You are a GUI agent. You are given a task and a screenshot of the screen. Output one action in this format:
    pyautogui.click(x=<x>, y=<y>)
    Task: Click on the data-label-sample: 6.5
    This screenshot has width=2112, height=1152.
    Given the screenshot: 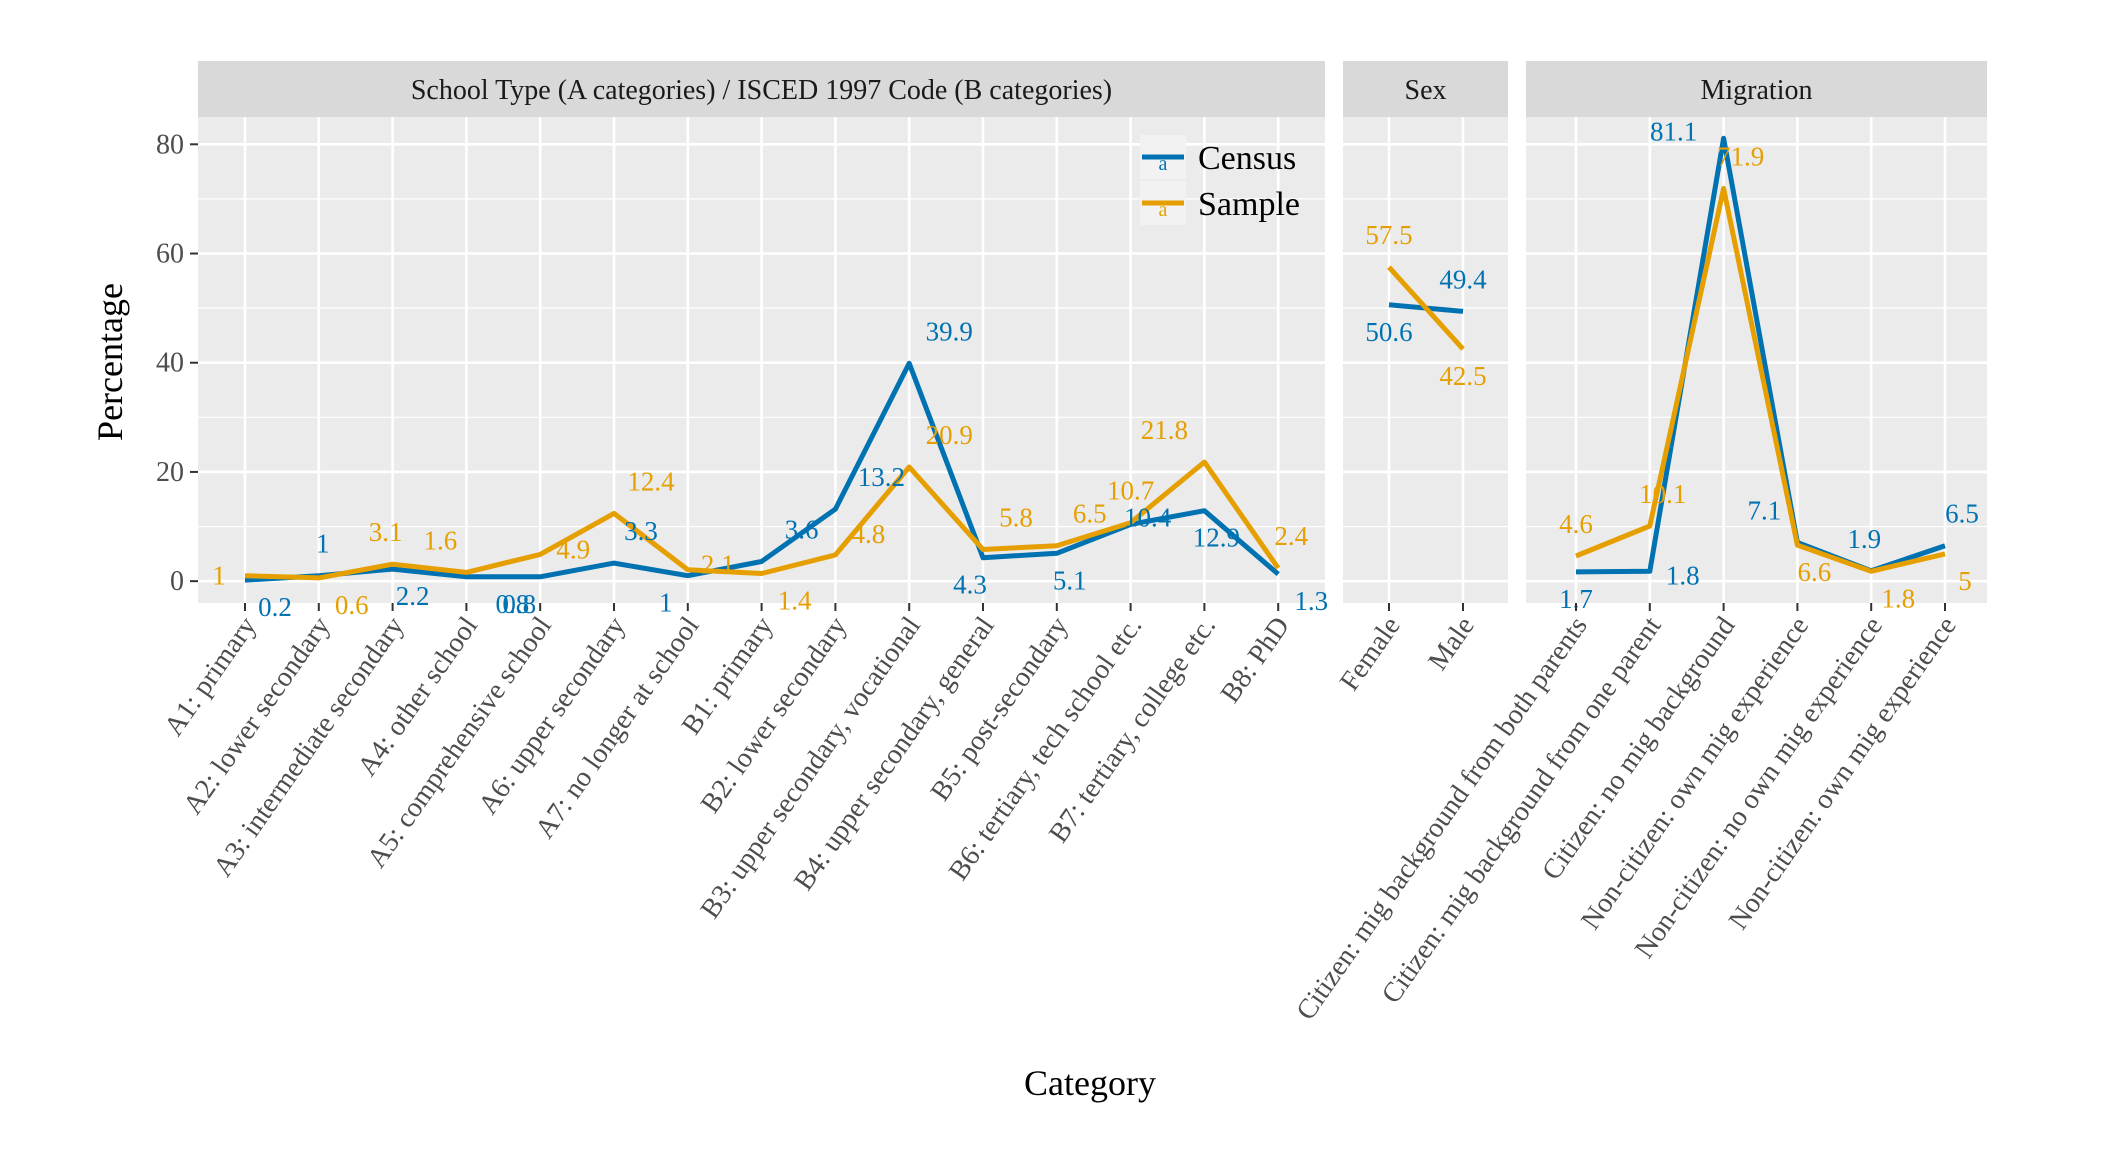 What is the action you would take?
    pyautogui.click(x=1090, y=514)
    